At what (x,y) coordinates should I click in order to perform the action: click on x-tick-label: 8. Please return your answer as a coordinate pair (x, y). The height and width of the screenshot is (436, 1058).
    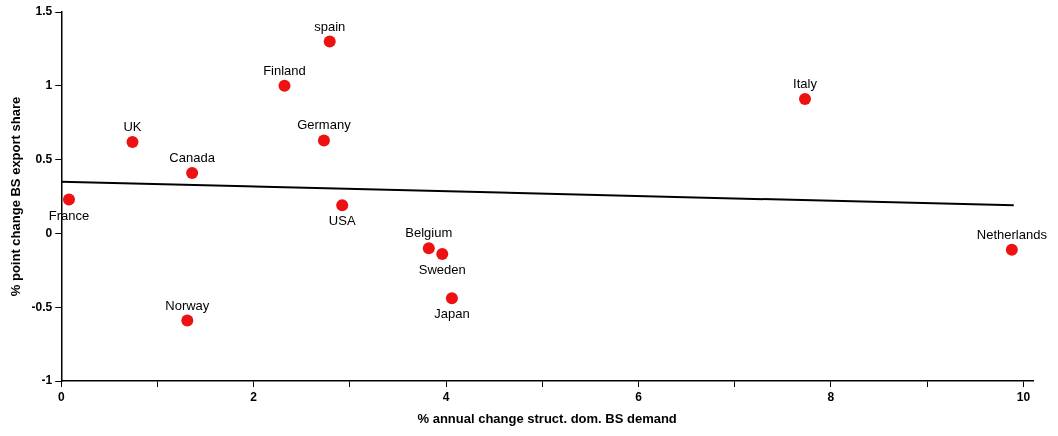
    Looking at the image, I should click on (831, 396).